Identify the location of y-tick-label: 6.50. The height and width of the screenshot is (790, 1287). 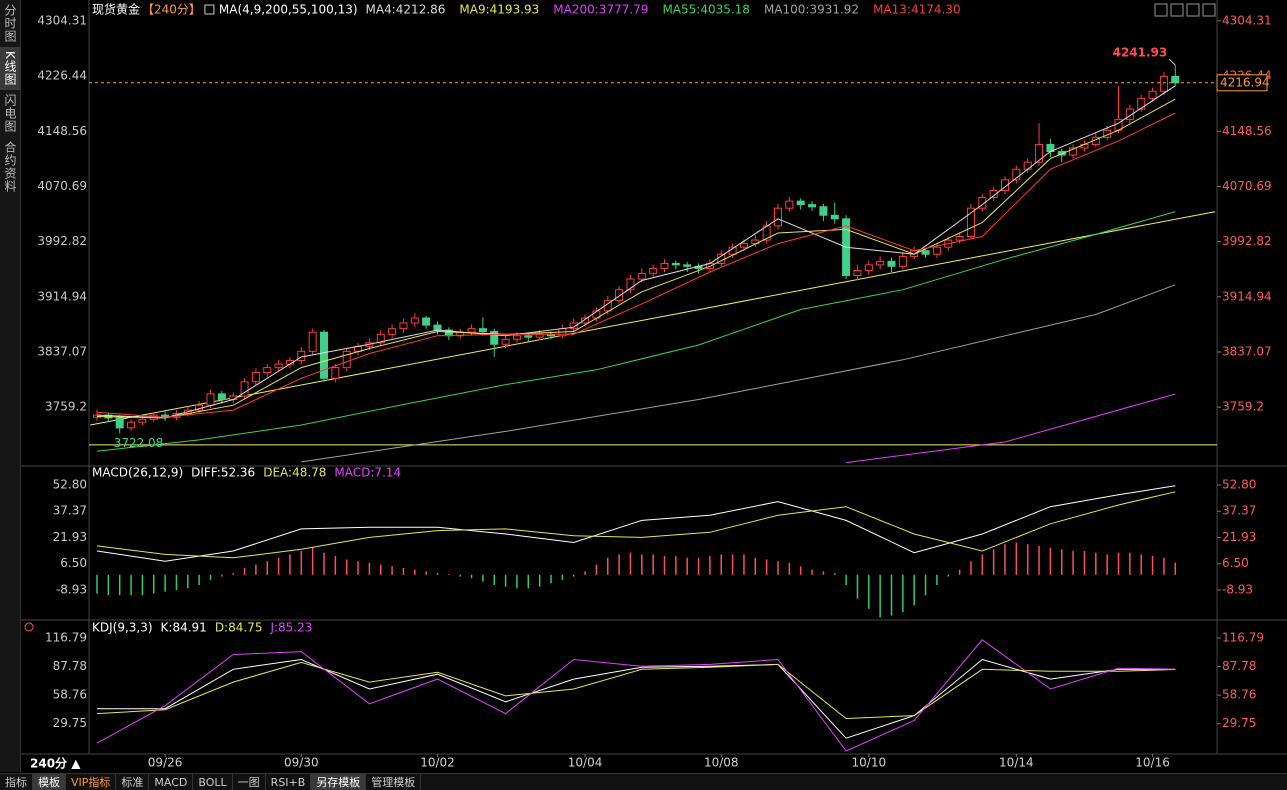
(1235, 563).